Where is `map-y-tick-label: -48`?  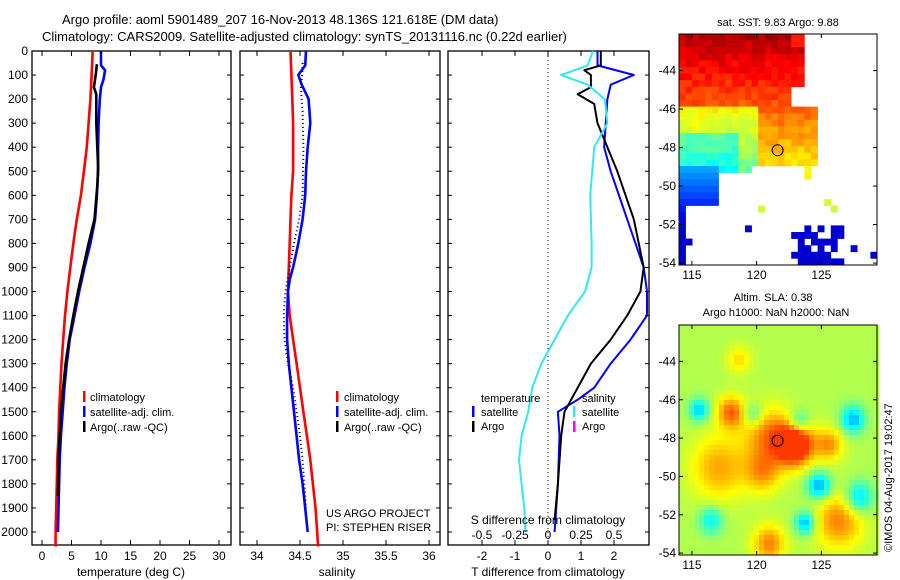
map-y-tick-label: -48 is located at coordinates (668, 438).